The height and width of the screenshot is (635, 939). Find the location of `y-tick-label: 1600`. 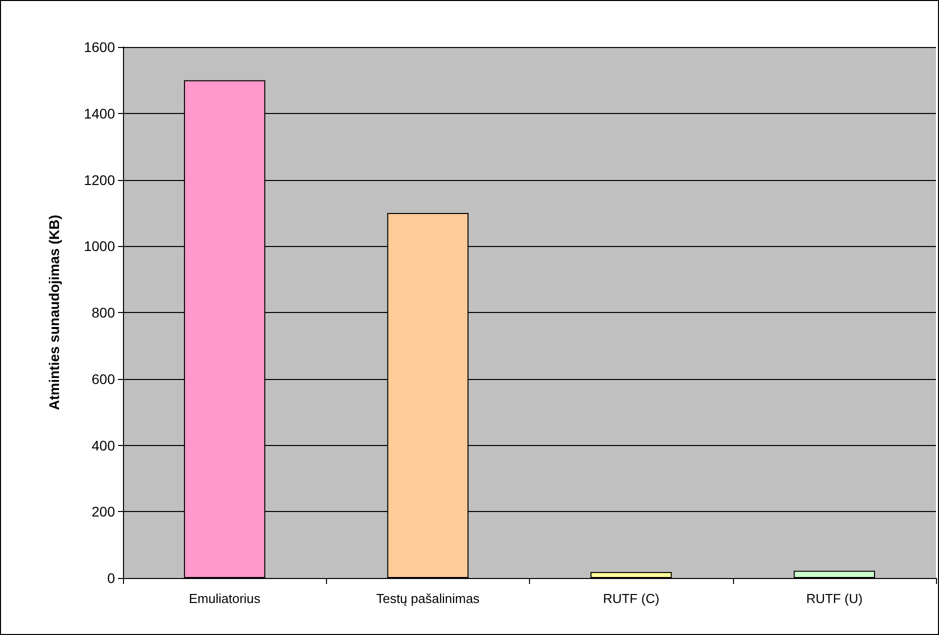

y-tick-label: 1600 is located at coordinates (100, 47).